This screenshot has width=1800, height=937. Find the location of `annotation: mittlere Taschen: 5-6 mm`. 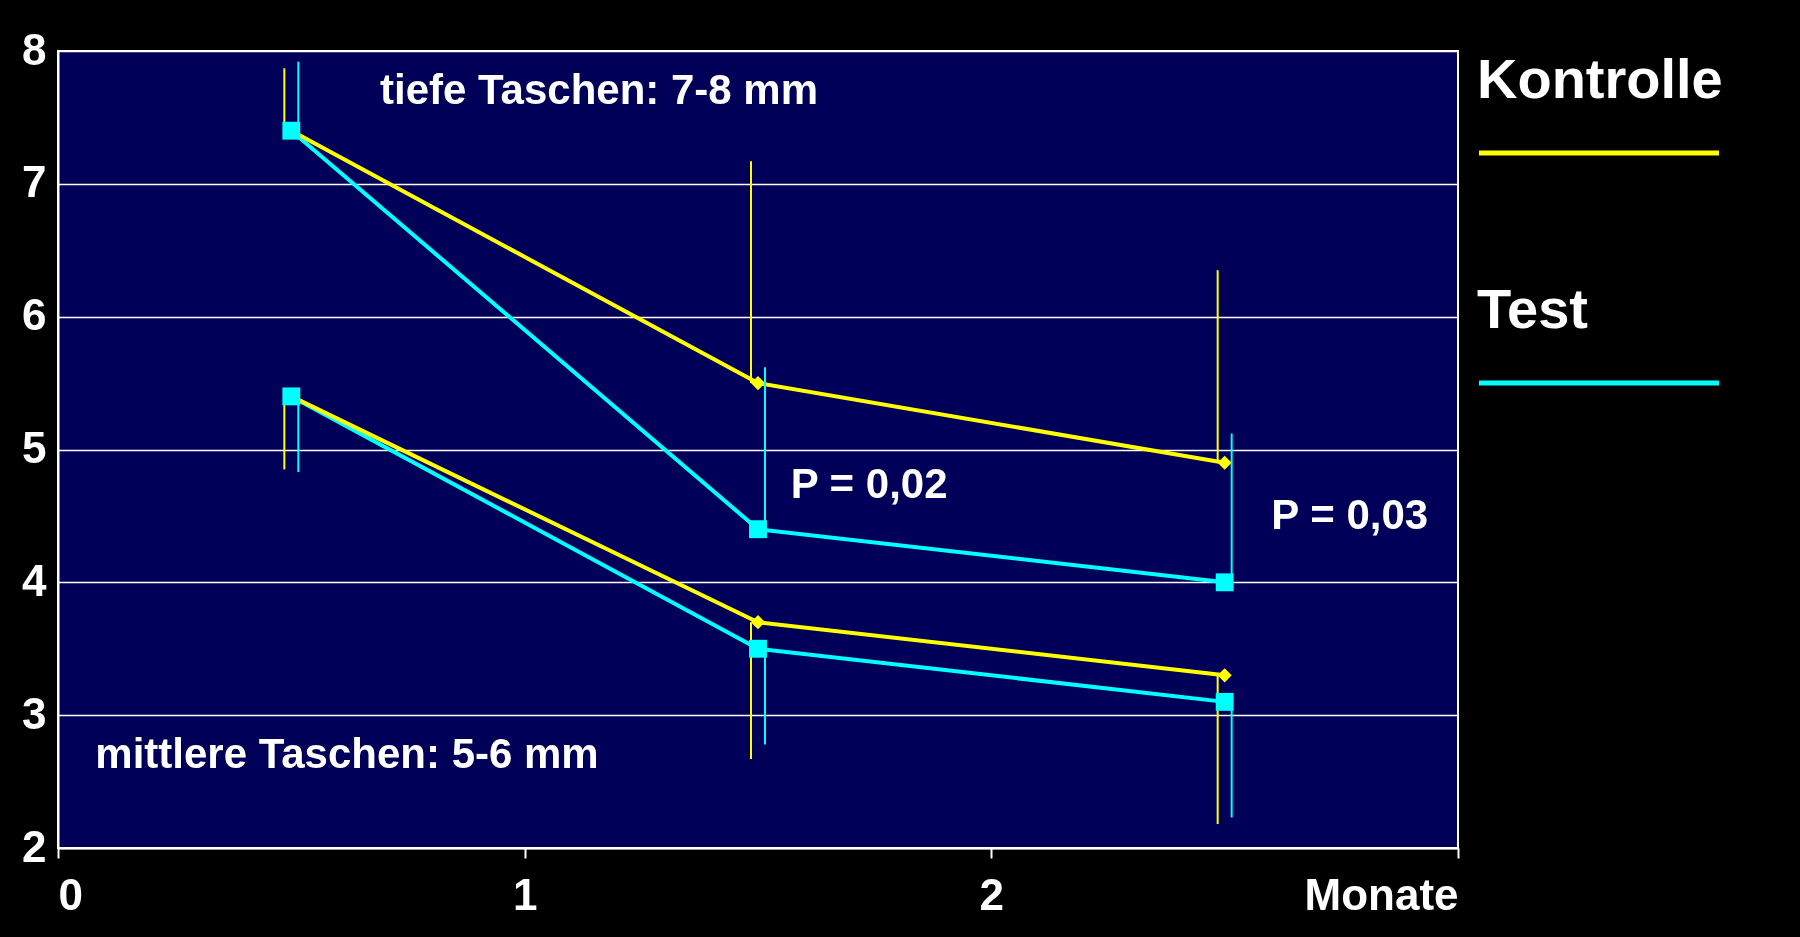

annotation: mittlere Taschen: 5-6 mm is located at coordinates (347, 754).